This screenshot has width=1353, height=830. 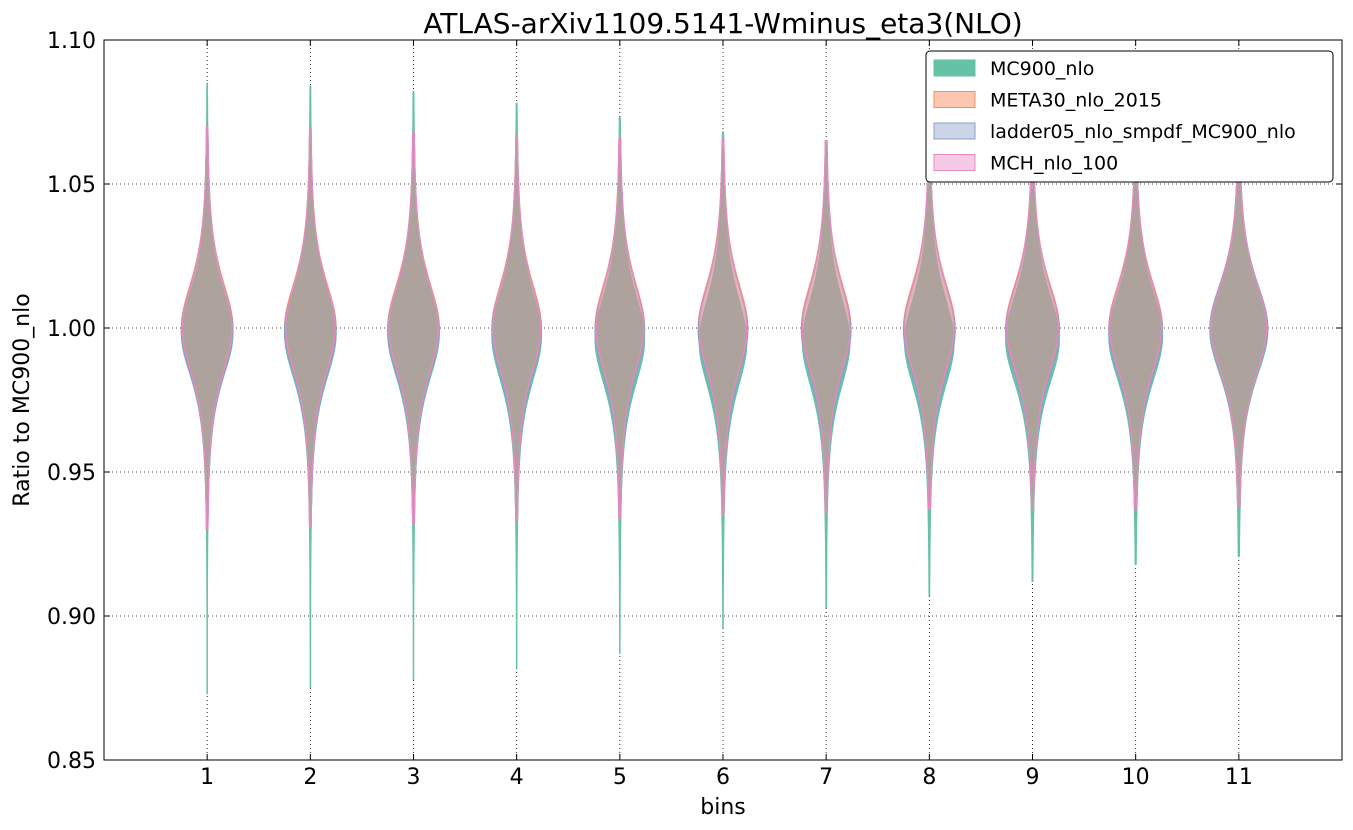 I want to click on legend-entry-label: META30_nlo_2015, so click(x=1076, y=101).